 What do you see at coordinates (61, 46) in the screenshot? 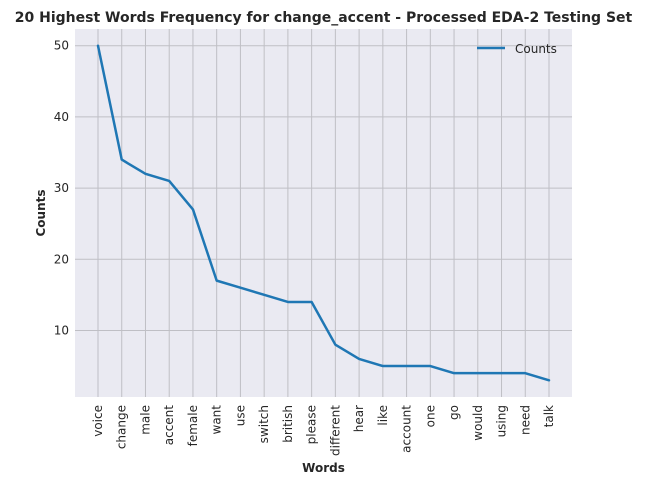
I see `y-tick-label: 50` at bounding box center [61, 46].